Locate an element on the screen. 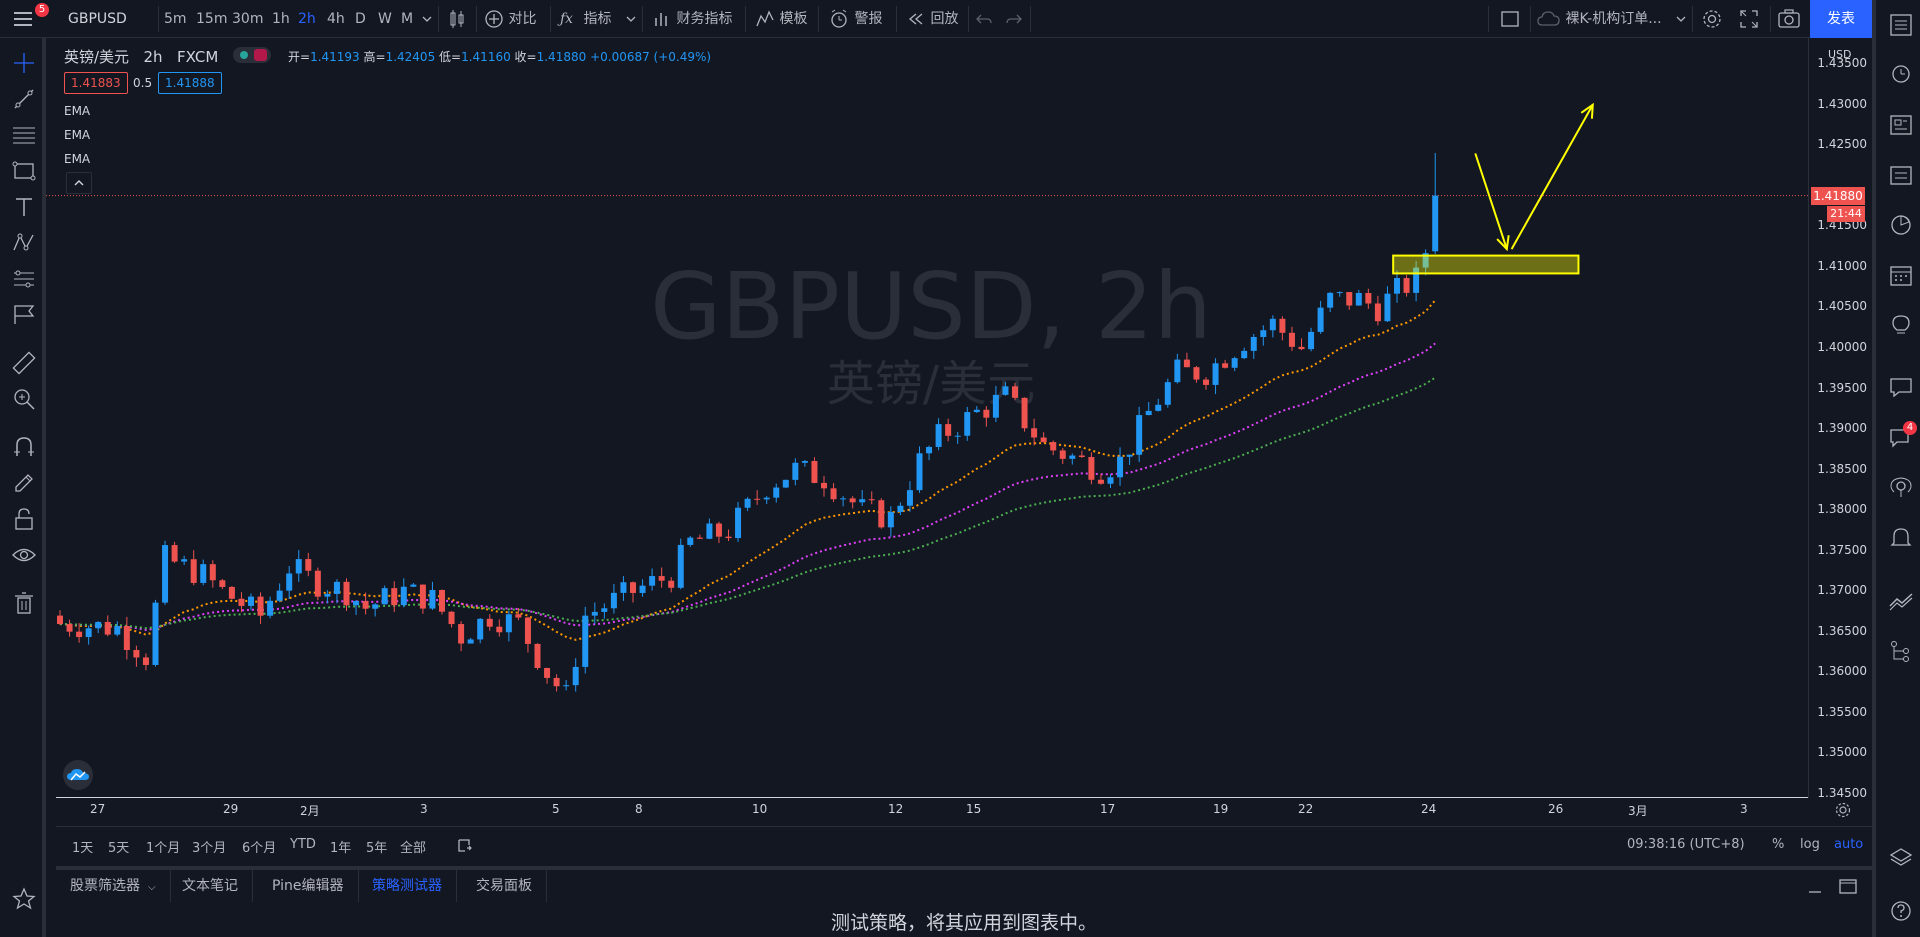 The width and height of the screenshot is (1920, 937). timeframe-2h: 2h is located at coordinates (307, 19).